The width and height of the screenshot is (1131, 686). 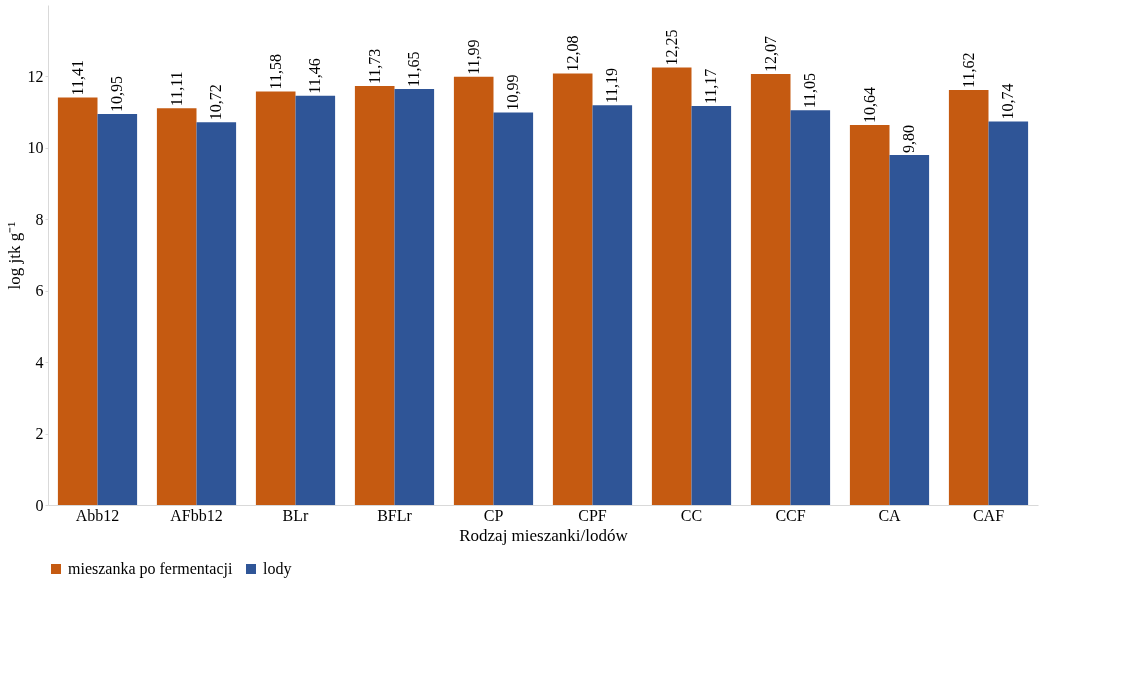 What do you see at coordinates (909, 139) in the screenshot?
I see `data-label: 9,80` at bounding box center [909, 139].